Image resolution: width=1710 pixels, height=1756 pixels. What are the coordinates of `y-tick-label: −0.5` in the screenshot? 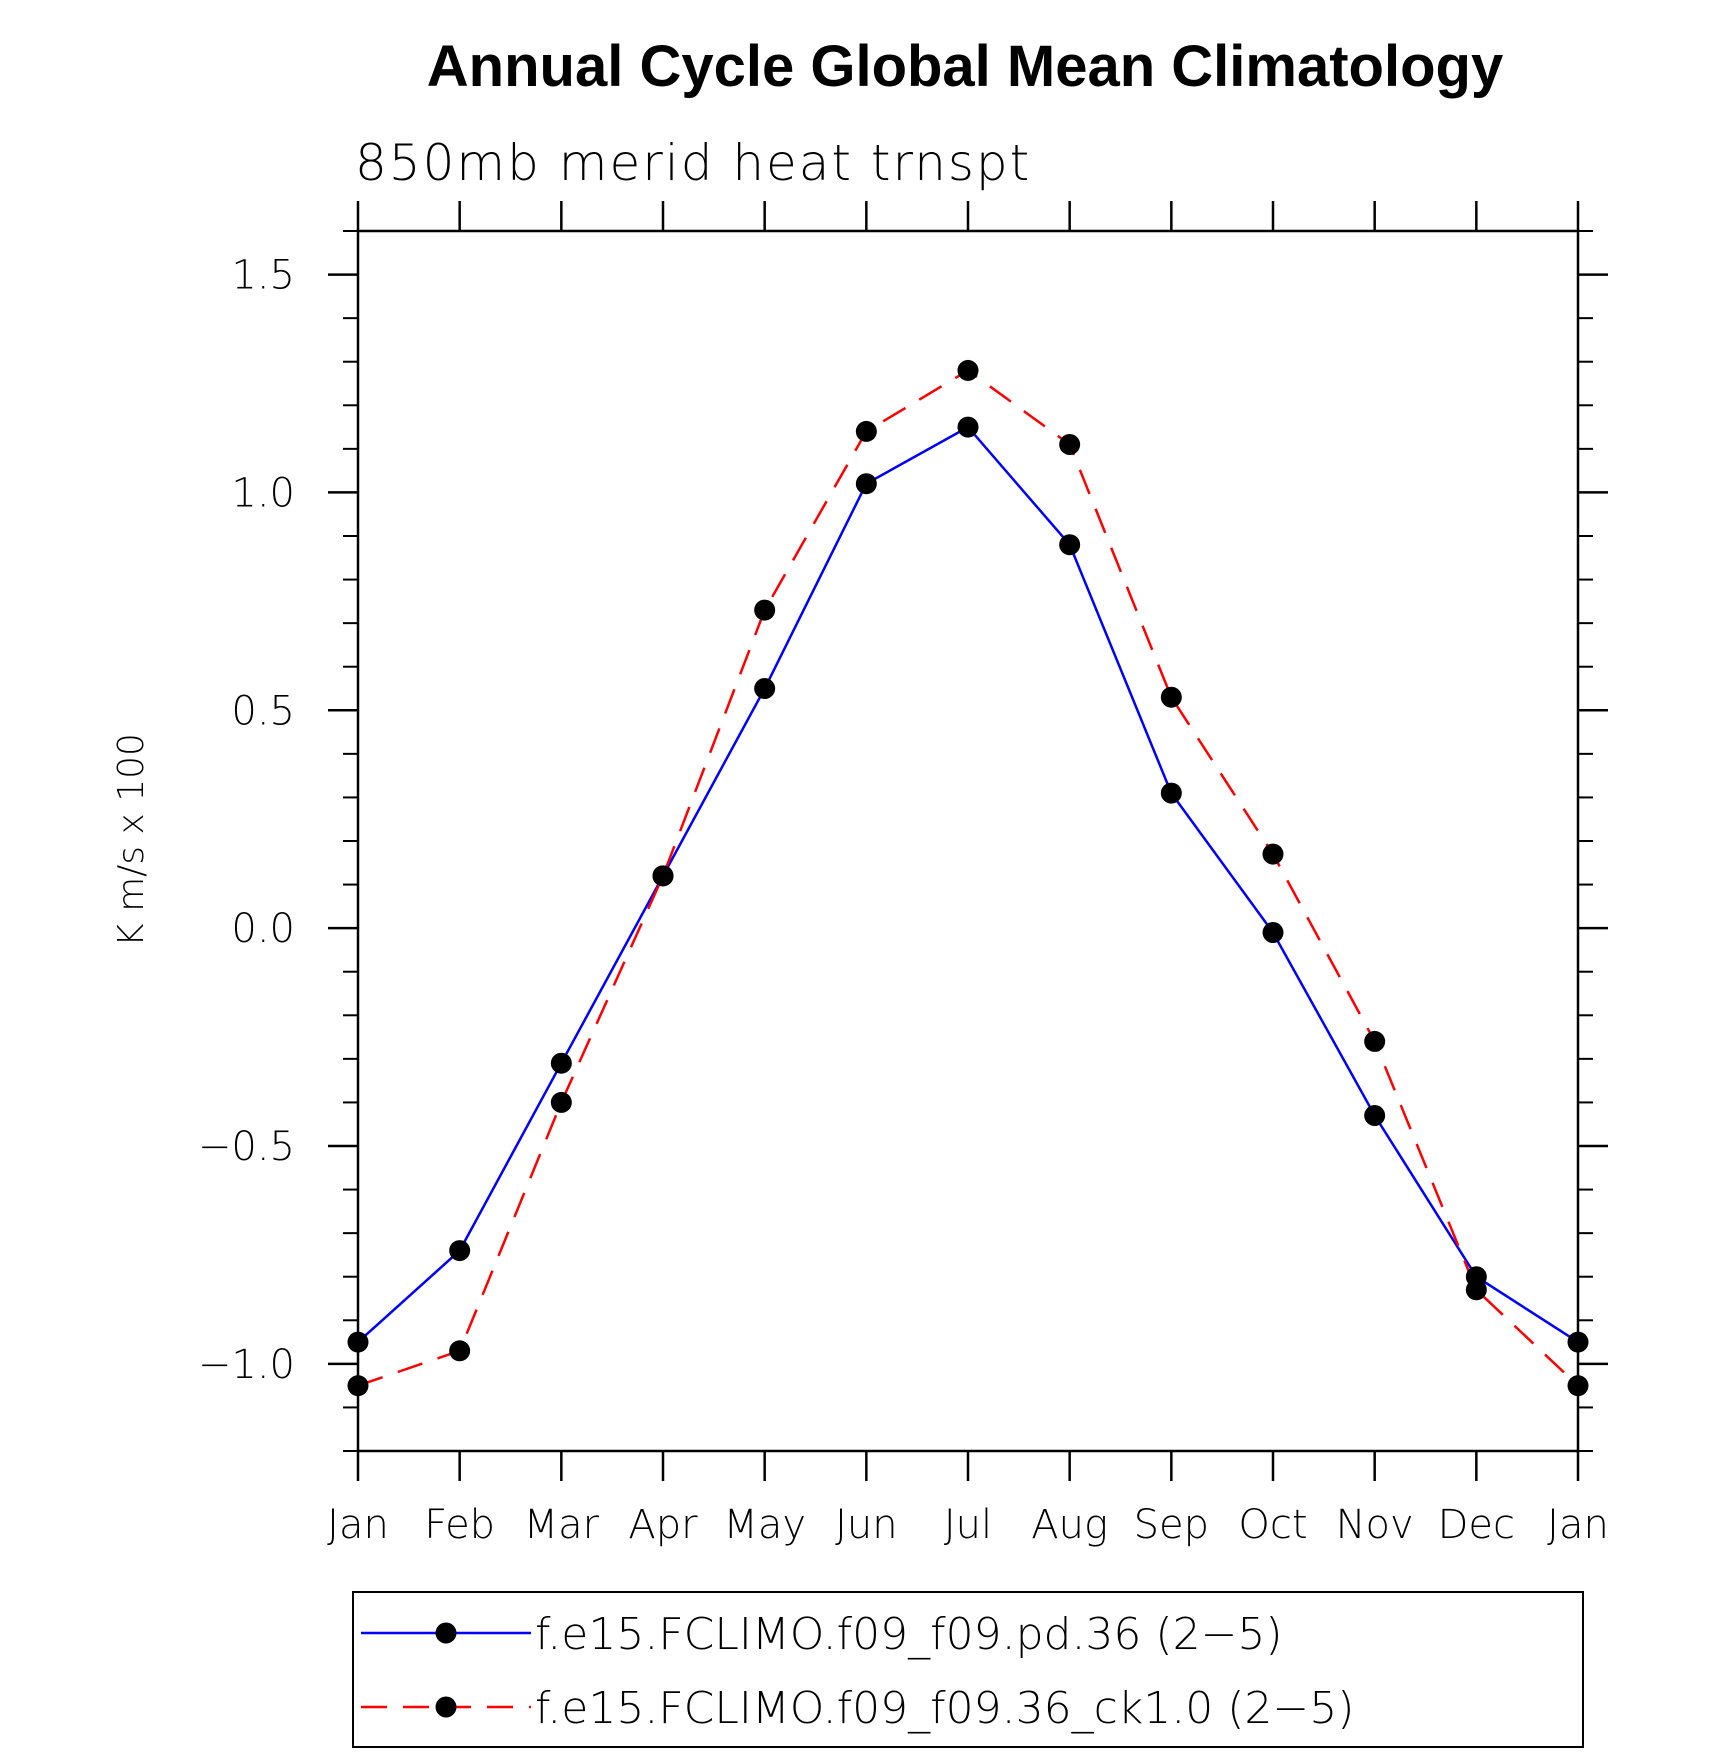 It's located at (246, 1147).